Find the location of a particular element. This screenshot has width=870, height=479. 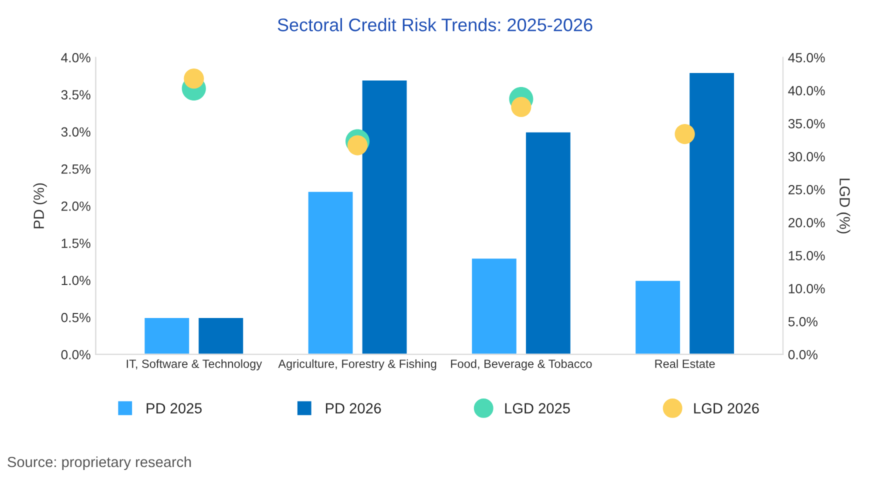

y-tick-label: 2.5% is located at coordinates (75, 169).